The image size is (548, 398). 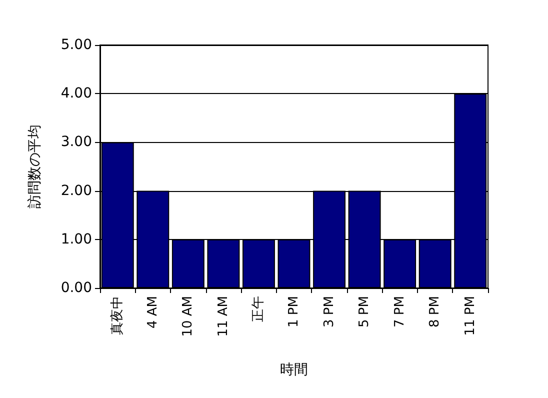 What do you see at coordinates (400, 312) in the screenshot?
I see `x-tick-label: 7 PM` at bounding box center [400, 312].